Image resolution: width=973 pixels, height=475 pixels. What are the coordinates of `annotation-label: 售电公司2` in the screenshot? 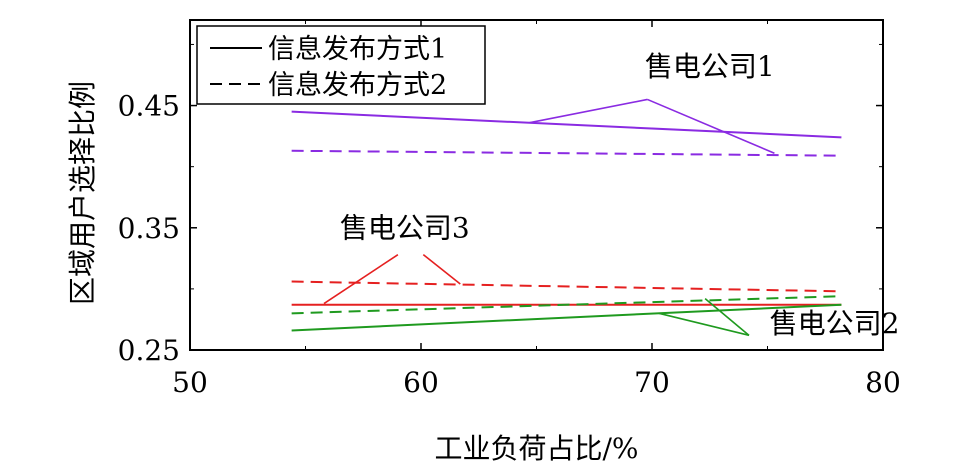 It's located at (835, 323).